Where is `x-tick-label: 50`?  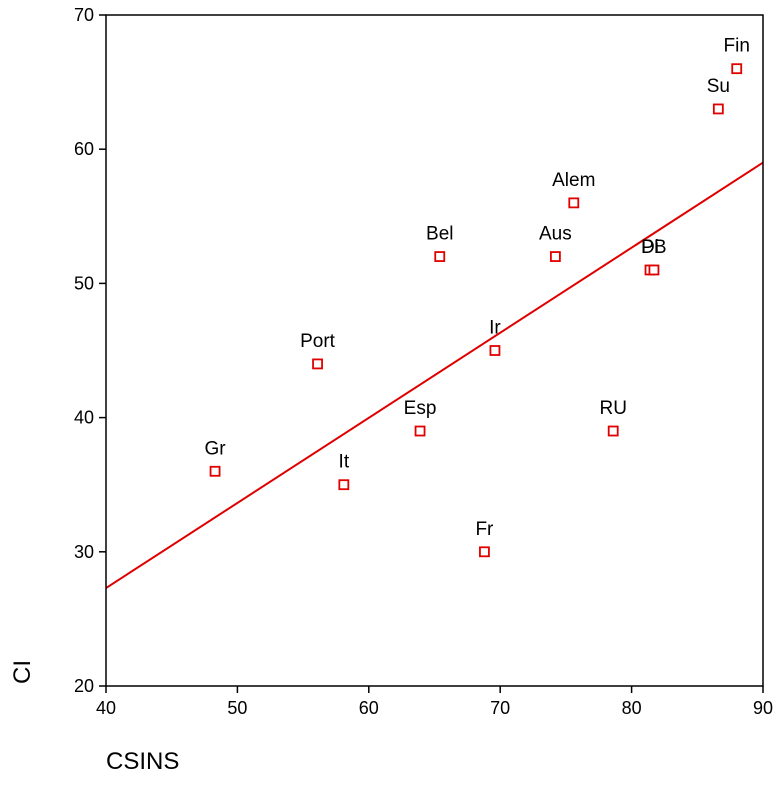
x-tick-label: 50 is located at coordinates (237, 708).